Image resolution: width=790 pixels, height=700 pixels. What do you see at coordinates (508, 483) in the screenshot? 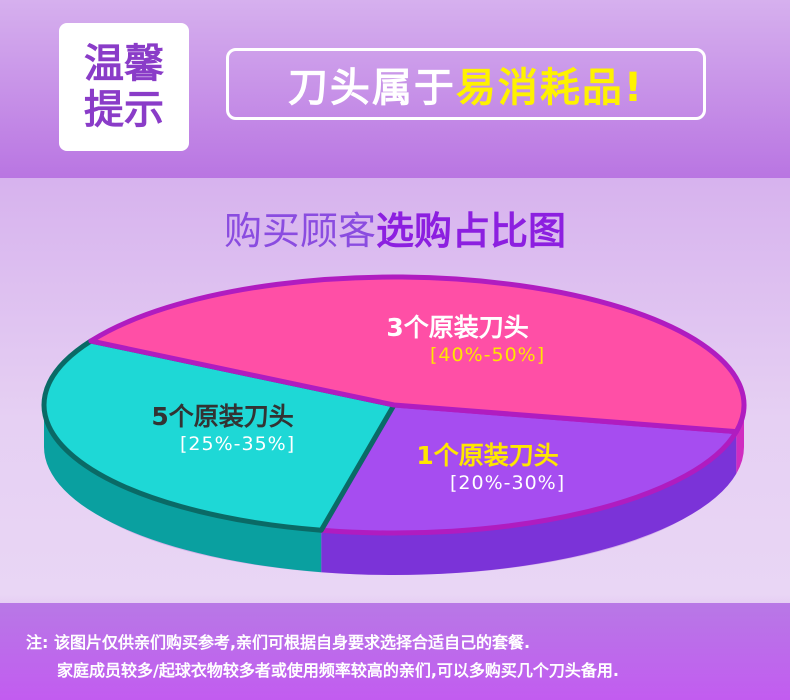
I see `slice-range: [20%-30%]` at bounding box center [508, 483].